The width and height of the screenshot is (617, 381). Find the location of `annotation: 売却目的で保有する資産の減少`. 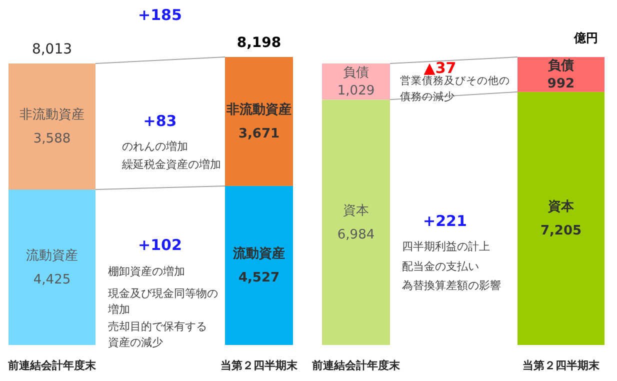

annotation: 売却目的で保有する資産の減少 is located at coordinates (157, 334).